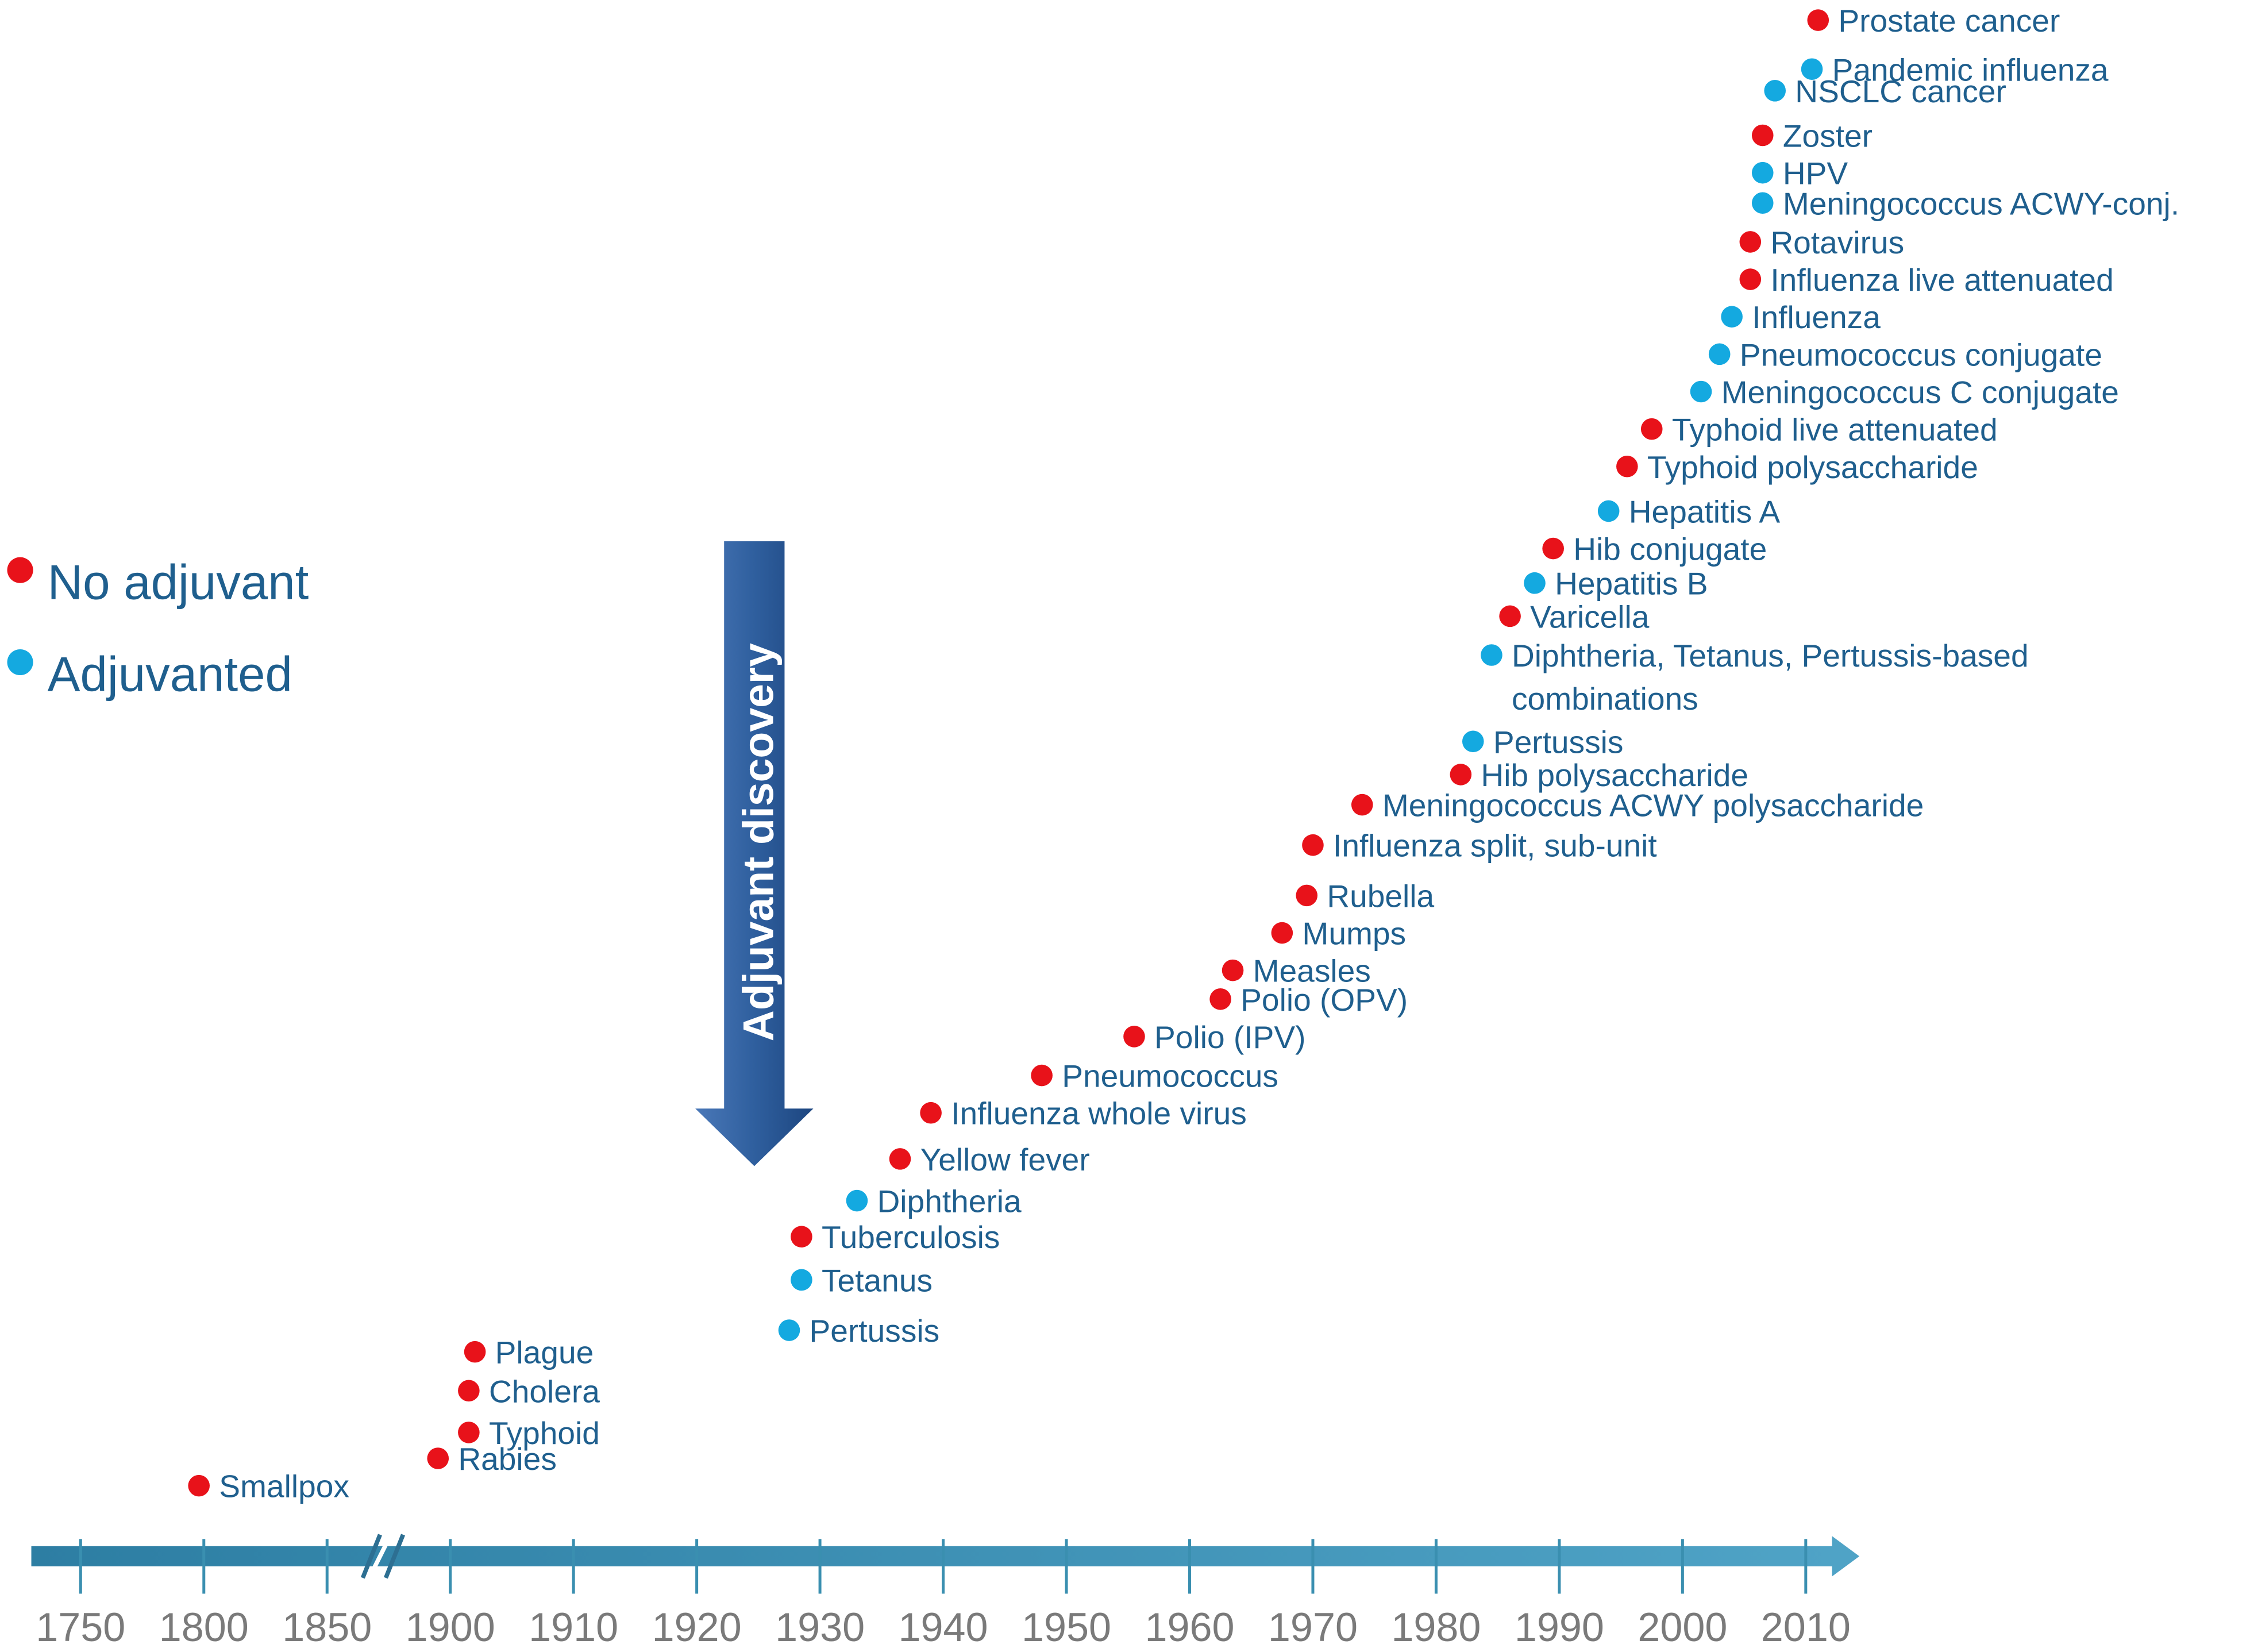 The image size is (2250, 1652). I want to click on label-line: Diphtheria, Tetanus, Pertussis-based, so click(1770, 655).